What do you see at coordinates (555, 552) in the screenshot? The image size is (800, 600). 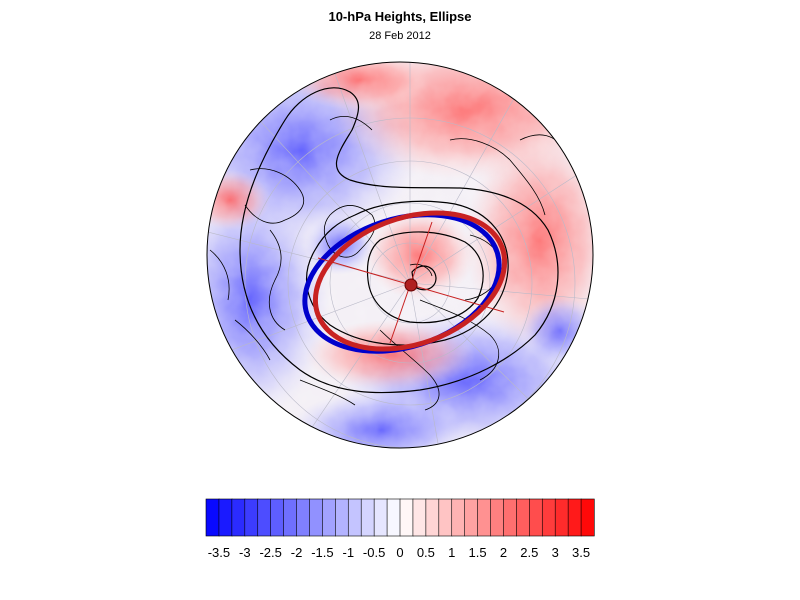 I see `colorbar-tick-label: 3` at bounding box center [555, 552].